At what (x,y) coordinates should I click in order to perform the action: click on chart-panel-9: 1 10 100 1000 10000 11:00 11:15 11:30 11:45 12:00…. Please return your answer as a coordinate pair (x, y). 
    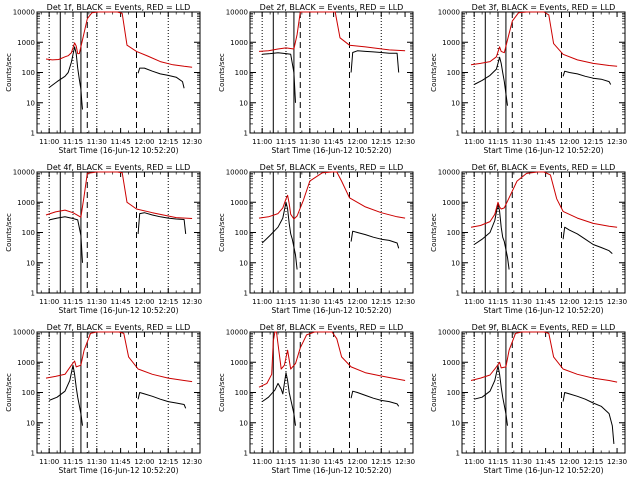
    Looking at the image, I should click on (528, 399).